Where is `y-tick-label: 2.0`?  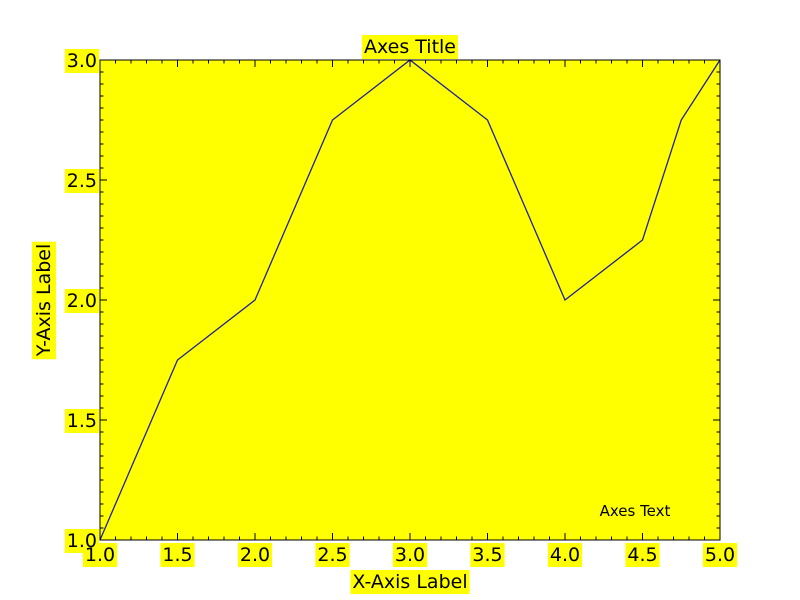
y-tick-label: 2.0 is located at coordinates (82, 301).